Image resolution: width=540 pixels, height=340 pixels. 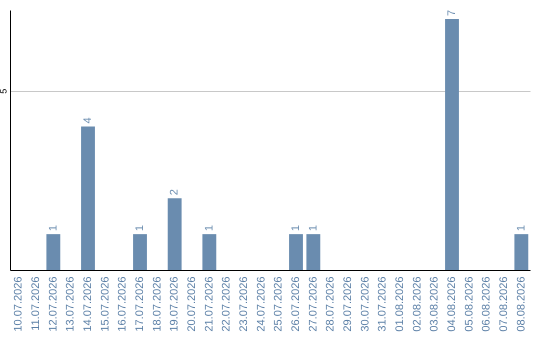 I want to click on x-tick-label: 30.07.2026, so click(x=365, y=304).